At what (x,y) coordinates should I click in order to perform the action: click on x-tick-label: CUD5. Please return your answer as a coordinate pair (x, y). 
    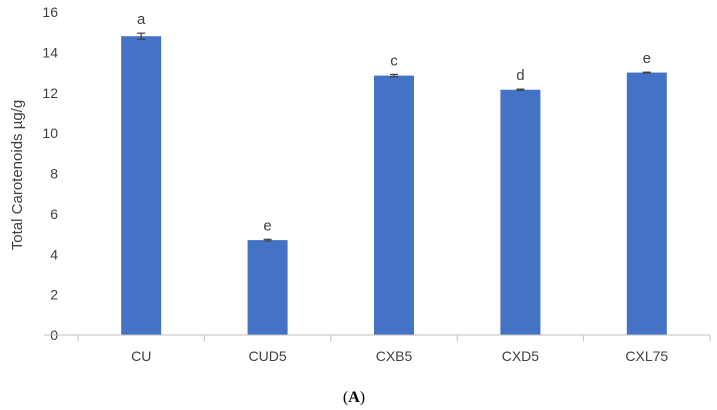
    Looking at the image, I should click on (268, 356).